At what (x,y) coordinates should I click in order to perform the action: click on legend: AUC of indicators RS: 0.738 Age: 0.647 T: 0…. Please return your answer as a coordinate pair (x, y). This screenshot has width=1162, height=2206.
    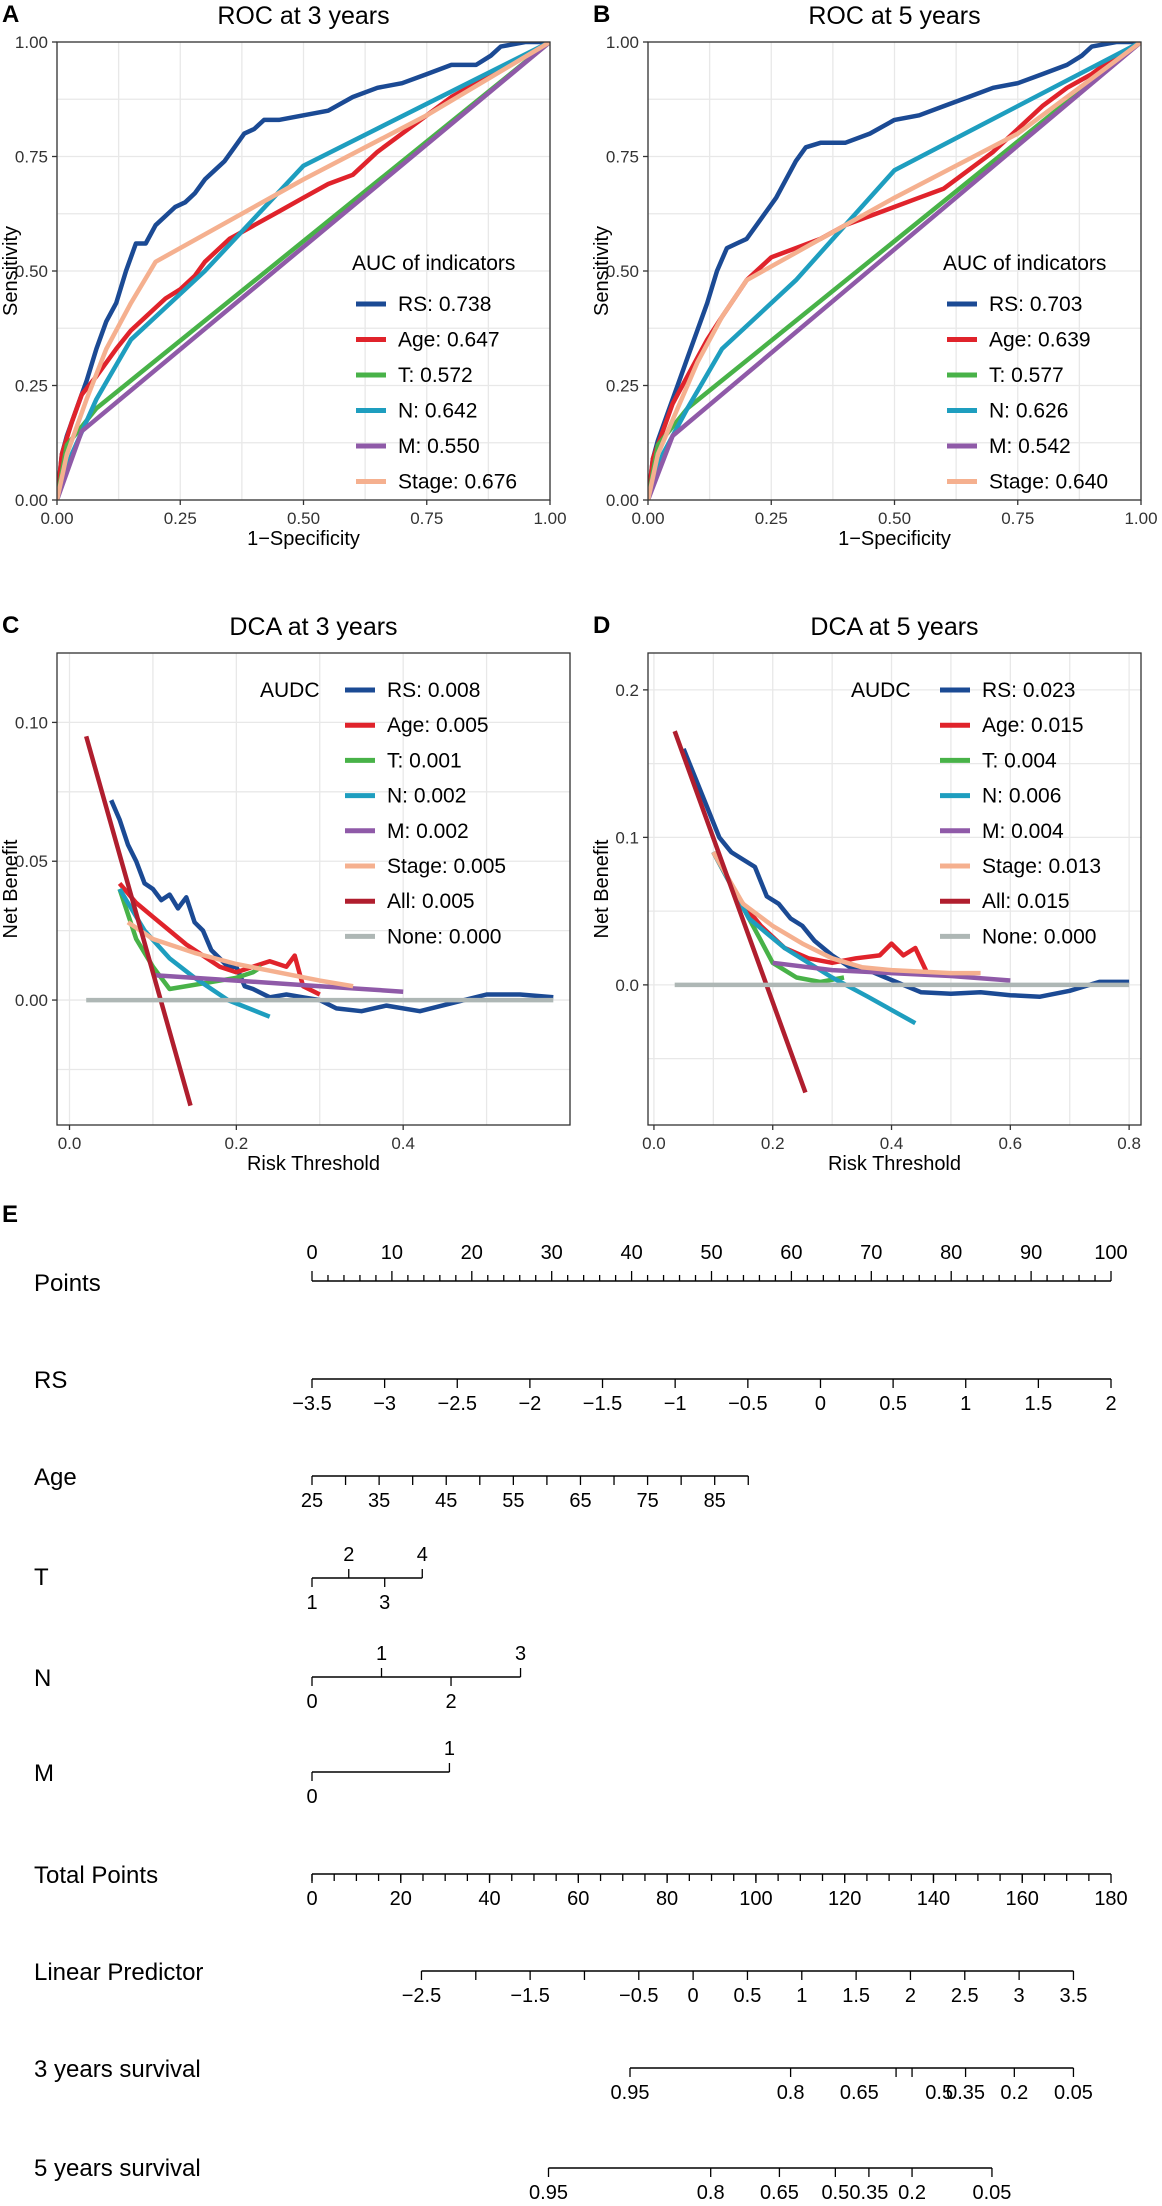
    Looking at the image, I should click on (434, 373).